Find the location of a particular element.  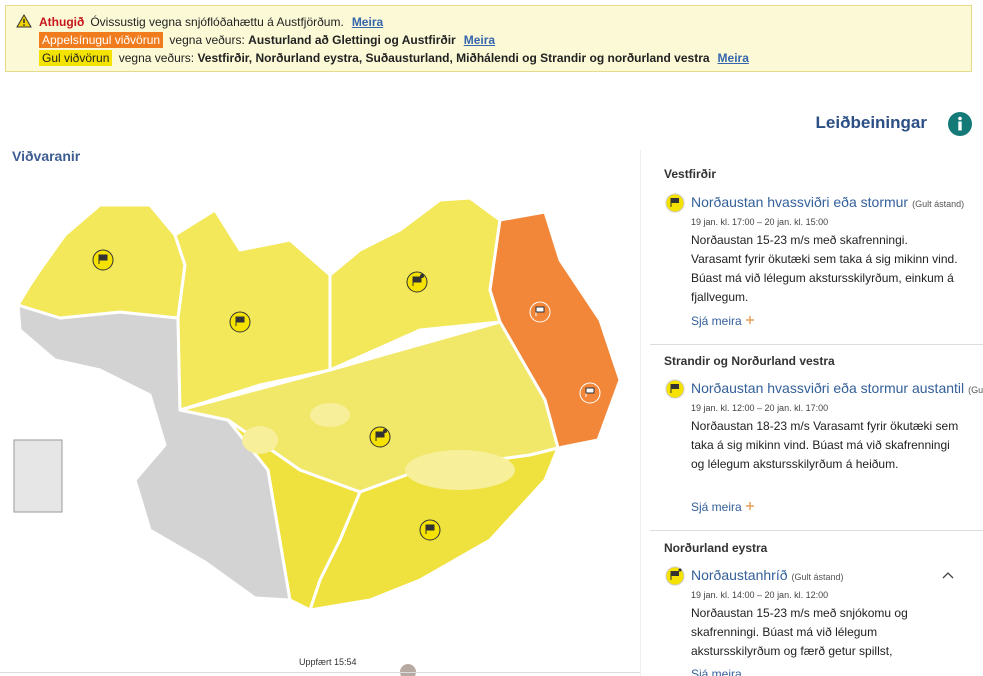

map-title: Viðvaranir is located at coordinates (46, 156).